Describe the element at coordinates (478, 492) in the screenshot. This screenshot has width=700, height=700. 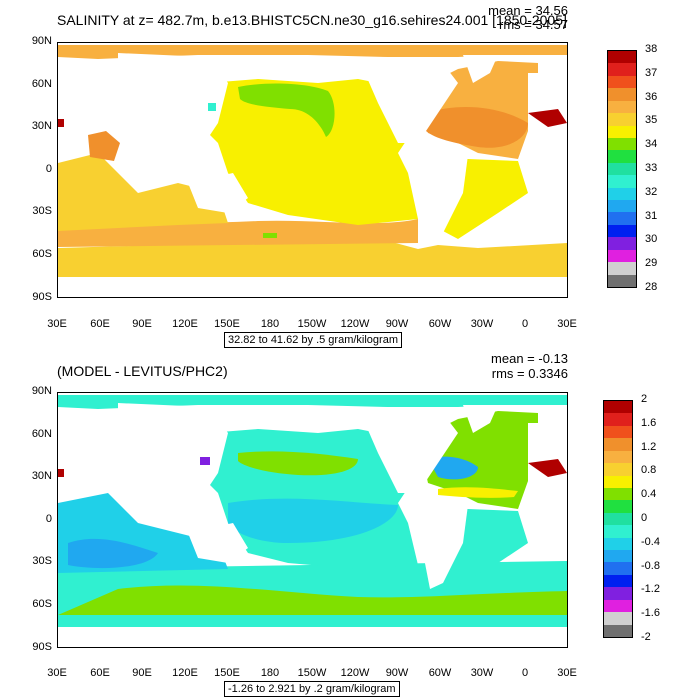
I see `bottom-atlantic-yellow` at that location.